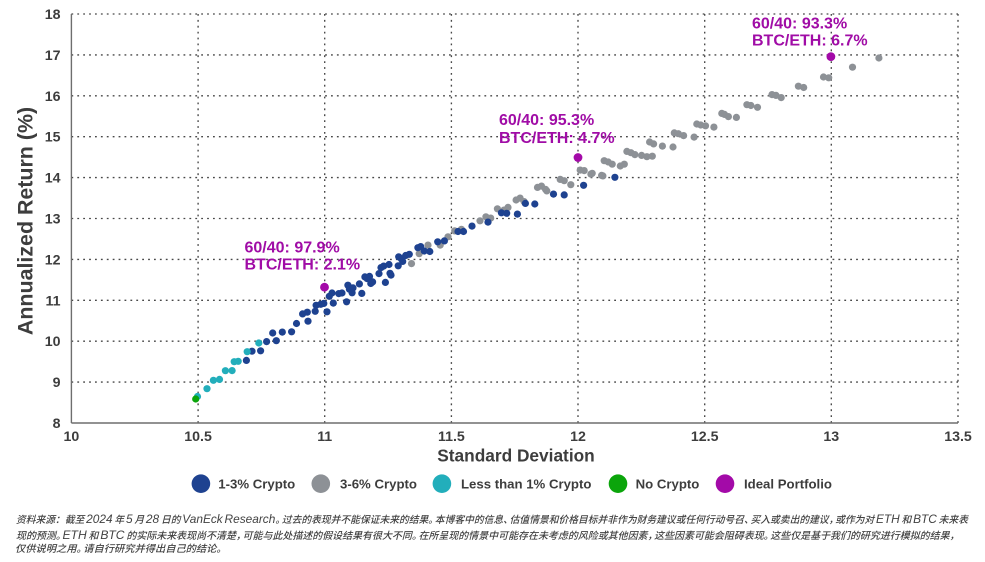 This screenshot has width=985, height=562. What do you see at coordinates (303, 265) in the screenshot?
I see `svg-text: BTC/ETH: 2.1%` at bounding box center [303, 265].